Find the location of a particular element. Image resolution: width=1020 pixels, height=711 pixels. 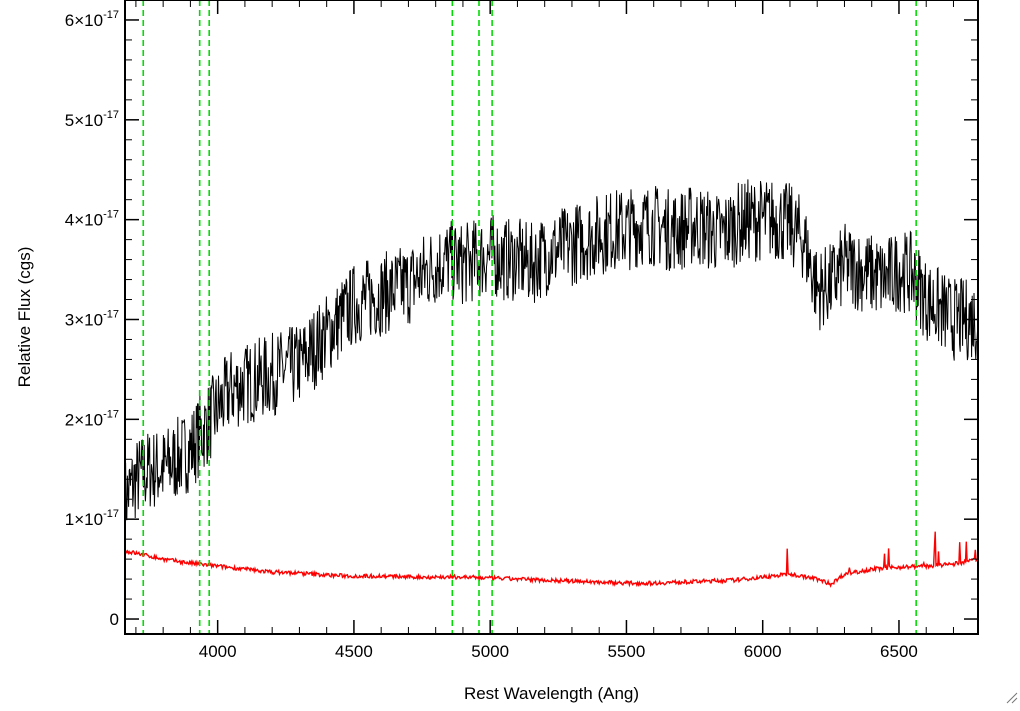

x-tick-label: 4000 is located at coordinates (218, 651).